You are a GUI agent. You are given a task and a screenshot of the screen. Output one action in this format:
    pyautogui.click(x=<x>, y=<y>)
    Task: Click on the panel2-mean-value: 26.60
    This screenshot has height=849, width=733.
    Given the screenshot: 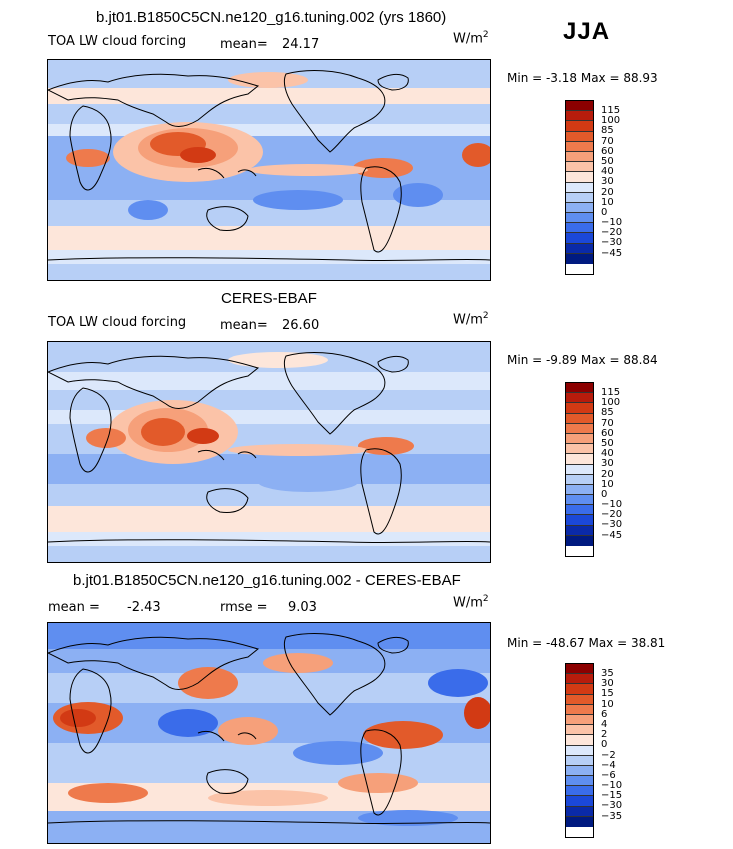 What is the action you would take?
    pyautogui.click(x=301, y=325)
    